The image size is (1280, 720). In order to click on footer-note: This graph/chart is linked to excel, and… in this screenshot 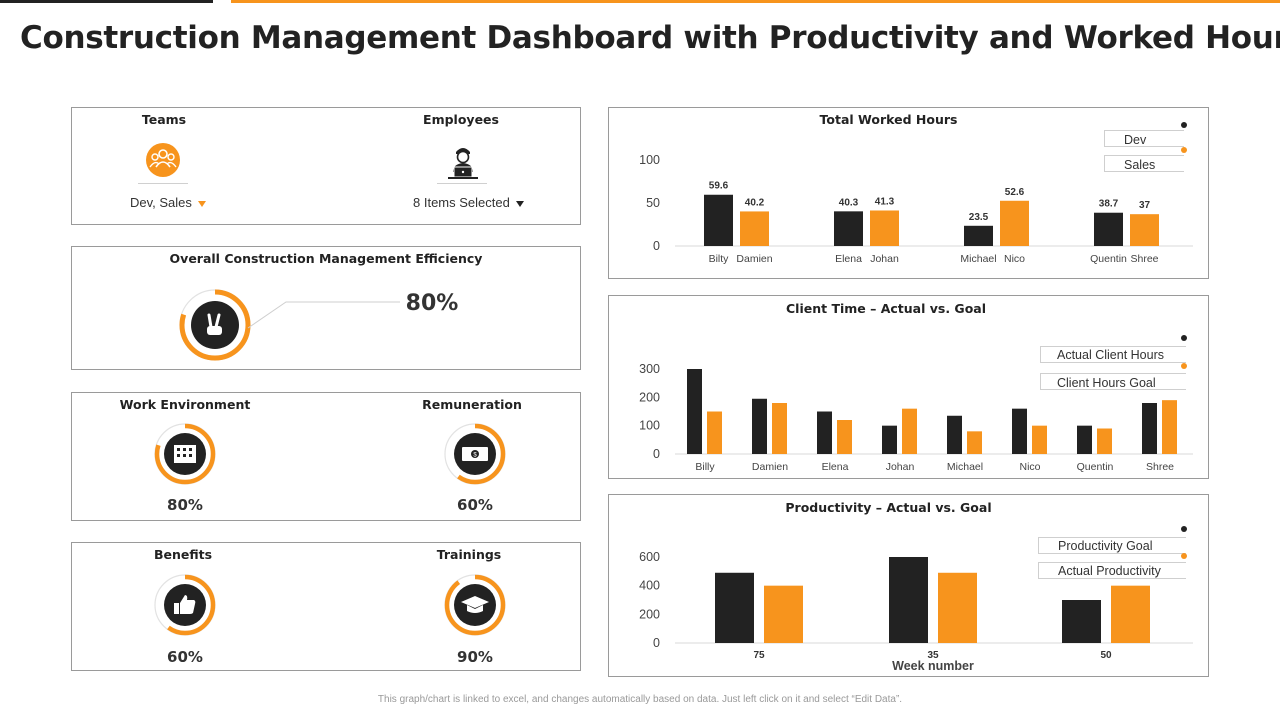, I will do `click(640, 699)`.